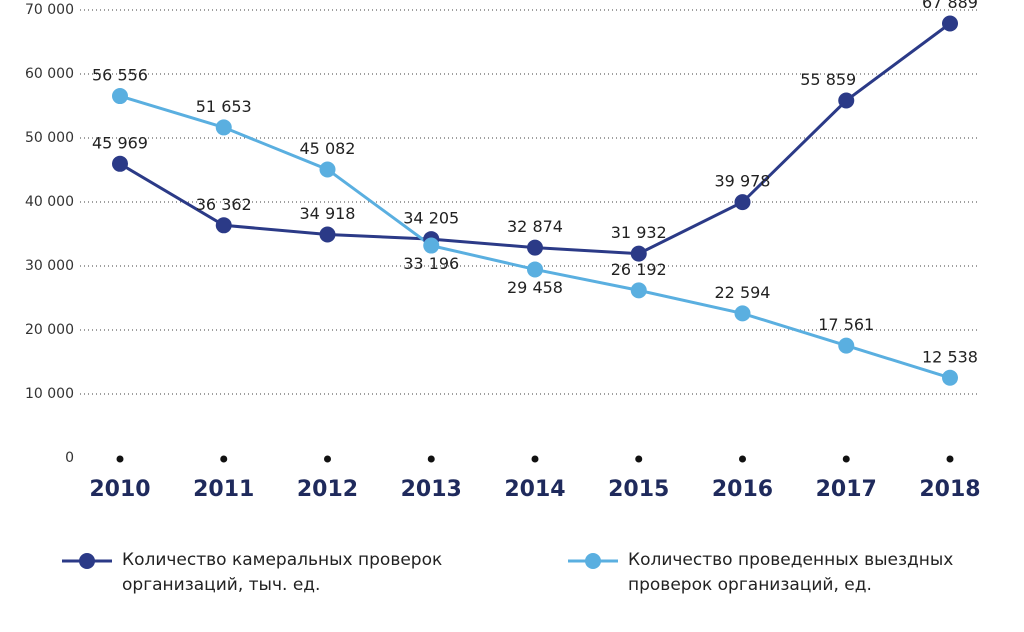 This screenshot has height=632, width=1024. I want to click on data-label: 51 653, so click(224, 106).